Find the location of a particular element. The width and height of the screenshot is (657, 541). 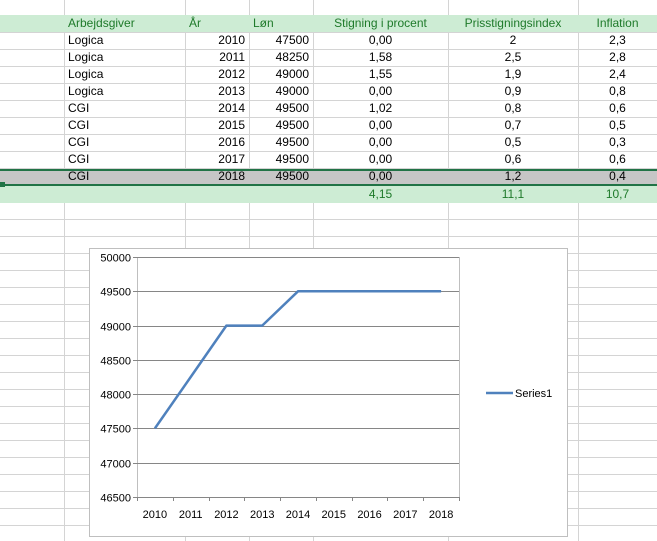

cell-inflation: 2,3 is located at coordinates (617, 40).